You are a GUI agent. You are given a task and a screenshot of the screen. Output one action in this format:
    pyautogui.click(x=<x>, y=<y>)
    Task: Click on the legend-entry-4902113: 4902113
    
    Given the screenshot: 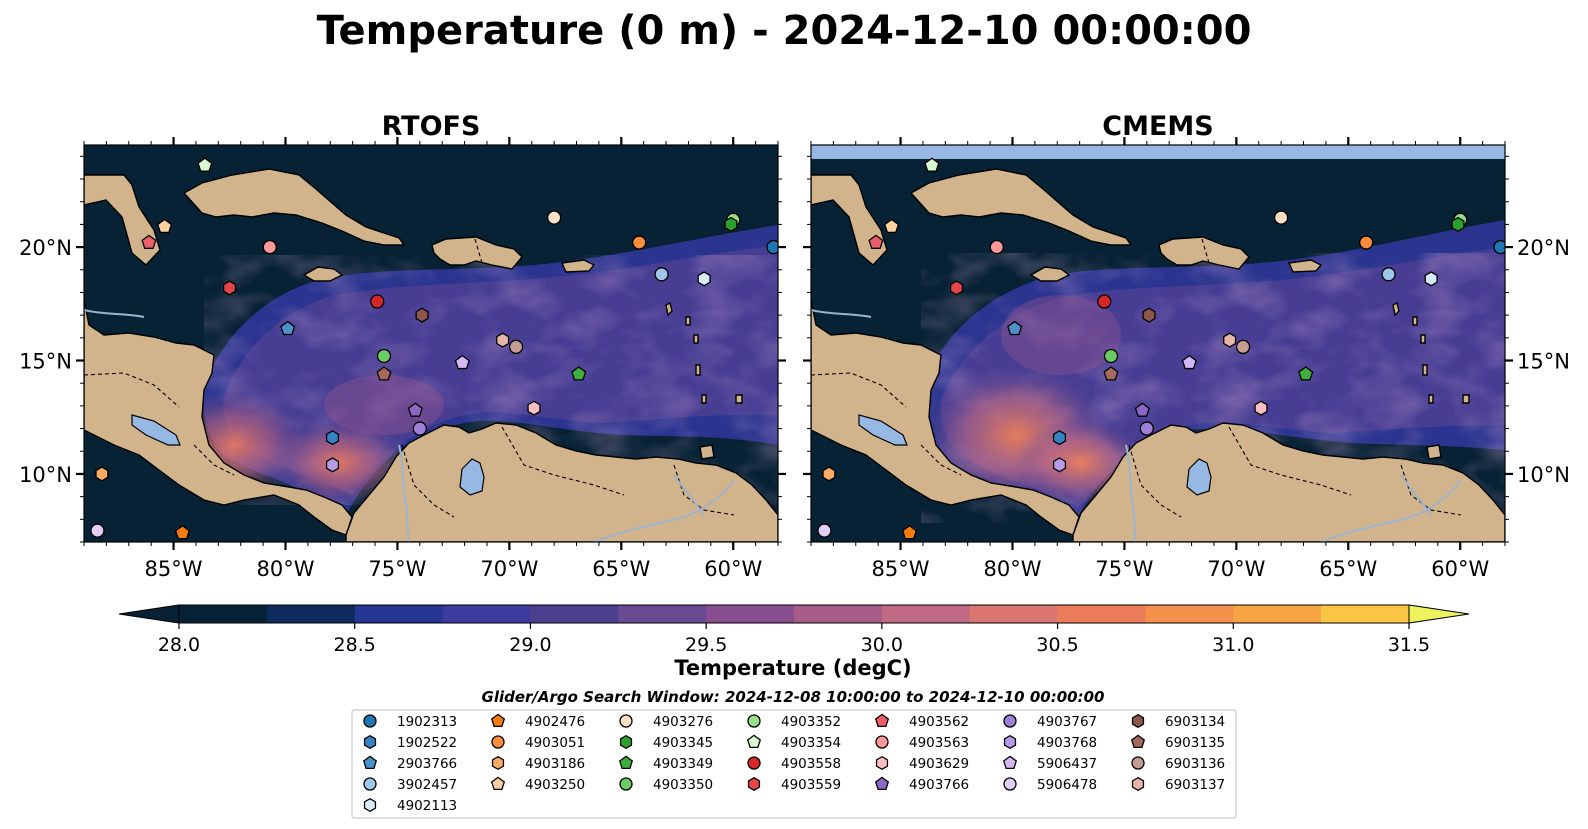 What is the action you would take?
    pyautogui.click(x=410, y=805)
    